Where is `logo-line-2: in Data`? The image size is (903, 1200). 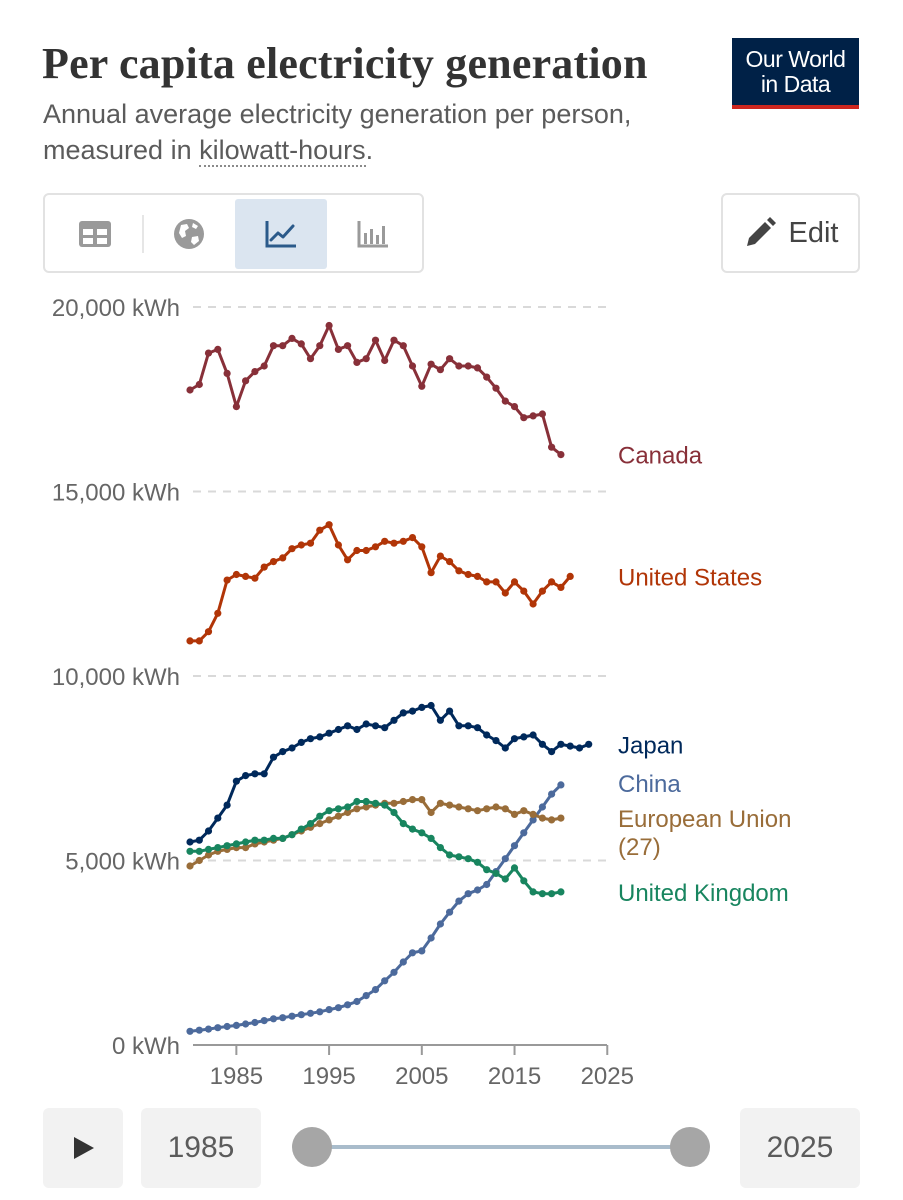
logo-line-2: in Data is located at coordinates (795, 84).